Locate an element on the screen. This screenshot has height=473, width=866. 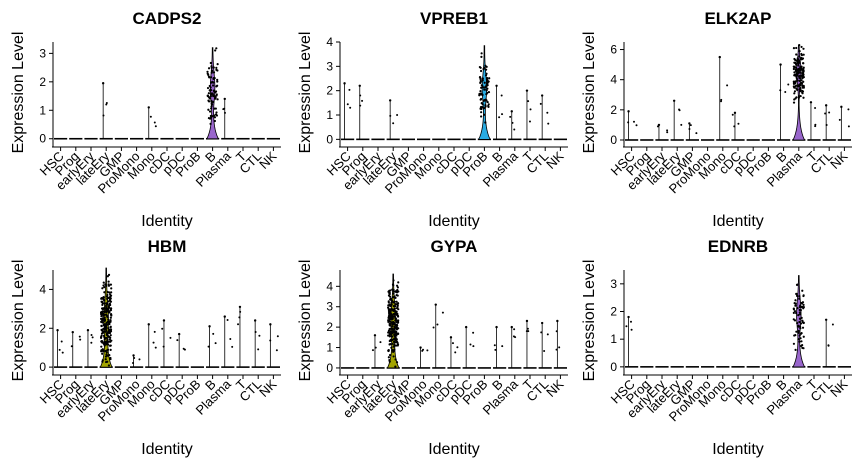
y-tick-label: 2 is located at coordinates (613, 110).